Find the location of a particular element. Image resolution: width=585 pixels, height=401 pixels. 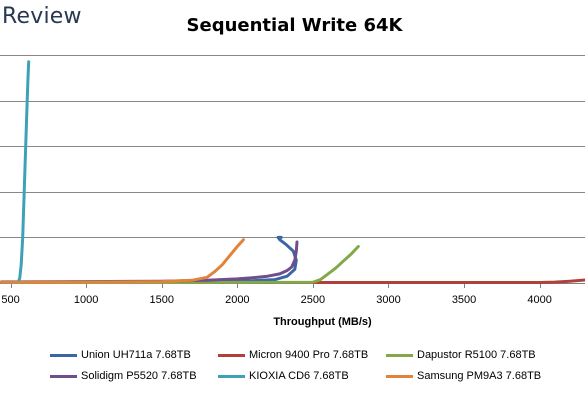

x-tick-label: 500 is located at coordinates (10, 300).